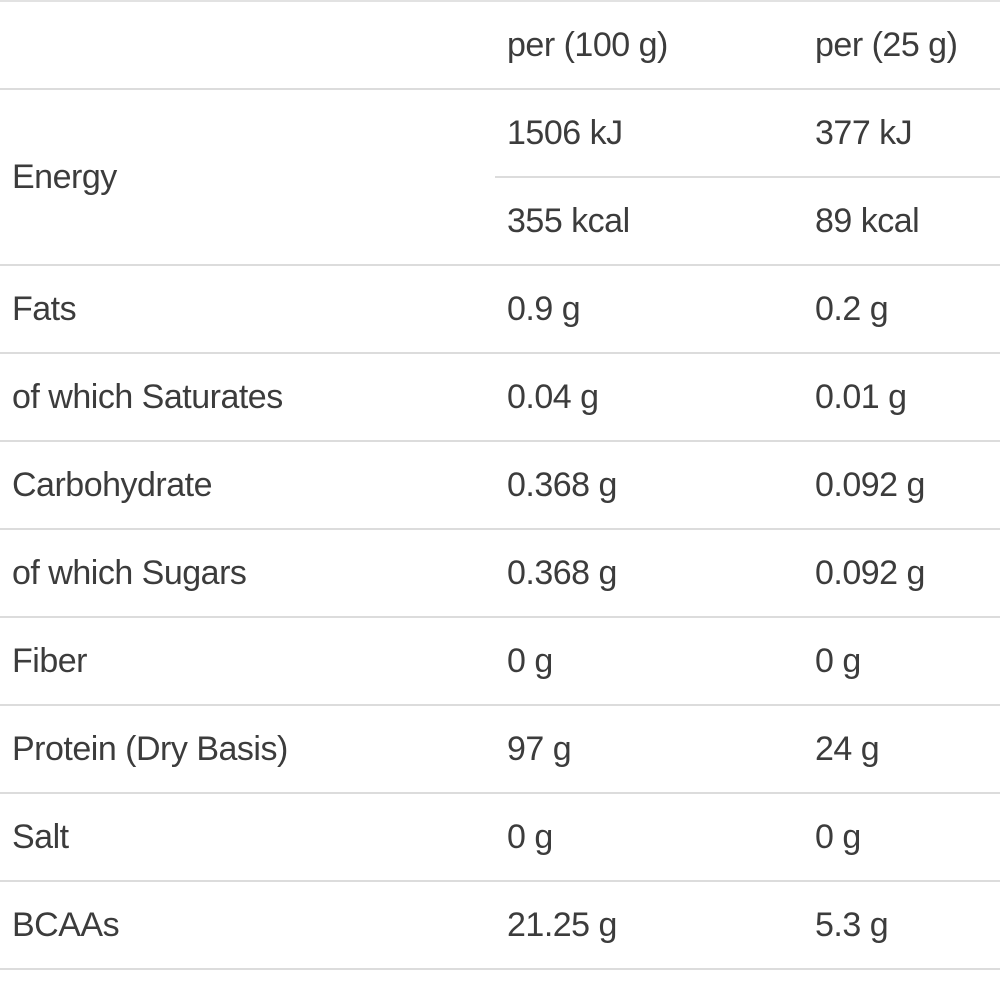 The image size is (1000, 1000). What do you see at coordinates (500, 574) in the screenshot?
I see `table-row: of which Sugars 0.368 g 0.092 g` at bounding box center [500, 574].